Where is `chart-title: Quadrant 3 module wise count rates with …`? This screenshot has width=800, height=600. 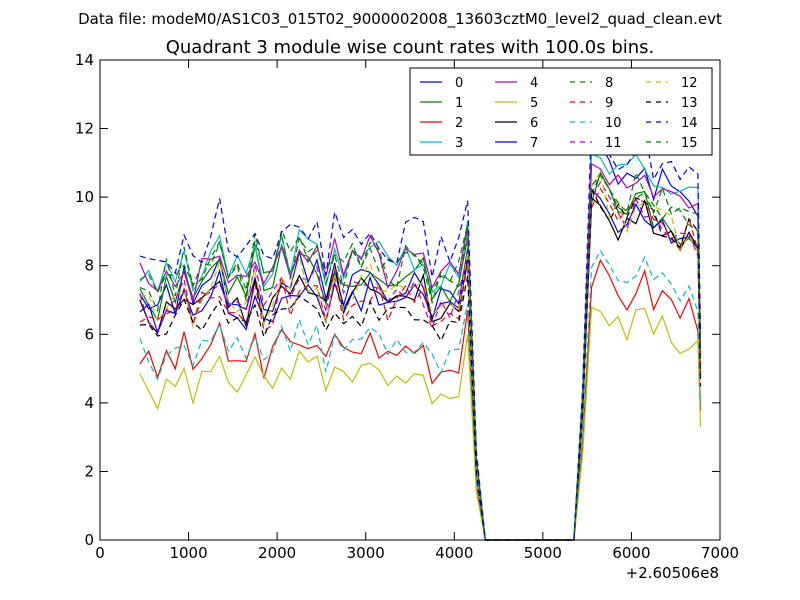
chart-title: Quadrant 3 module wise count rates with … is located at coordinates (410, 47).